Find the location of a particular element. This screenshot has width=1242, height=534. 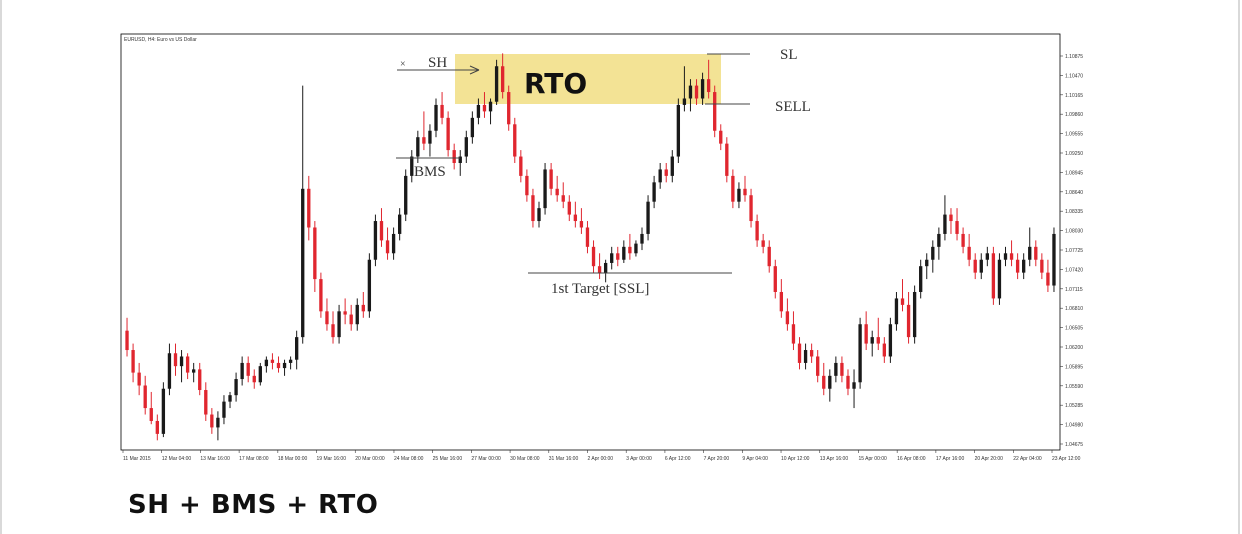

target-label: 1st Target [SSL] is located at coordinates (600, 289).